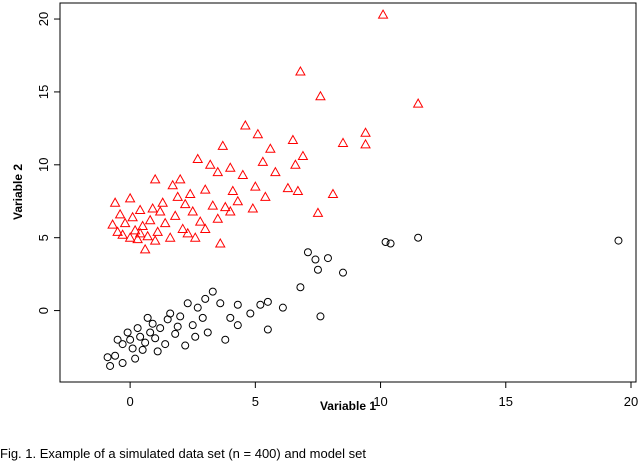 The image size is (640, 462). I want to click on y-tick-label: 15, so click(43, 92).